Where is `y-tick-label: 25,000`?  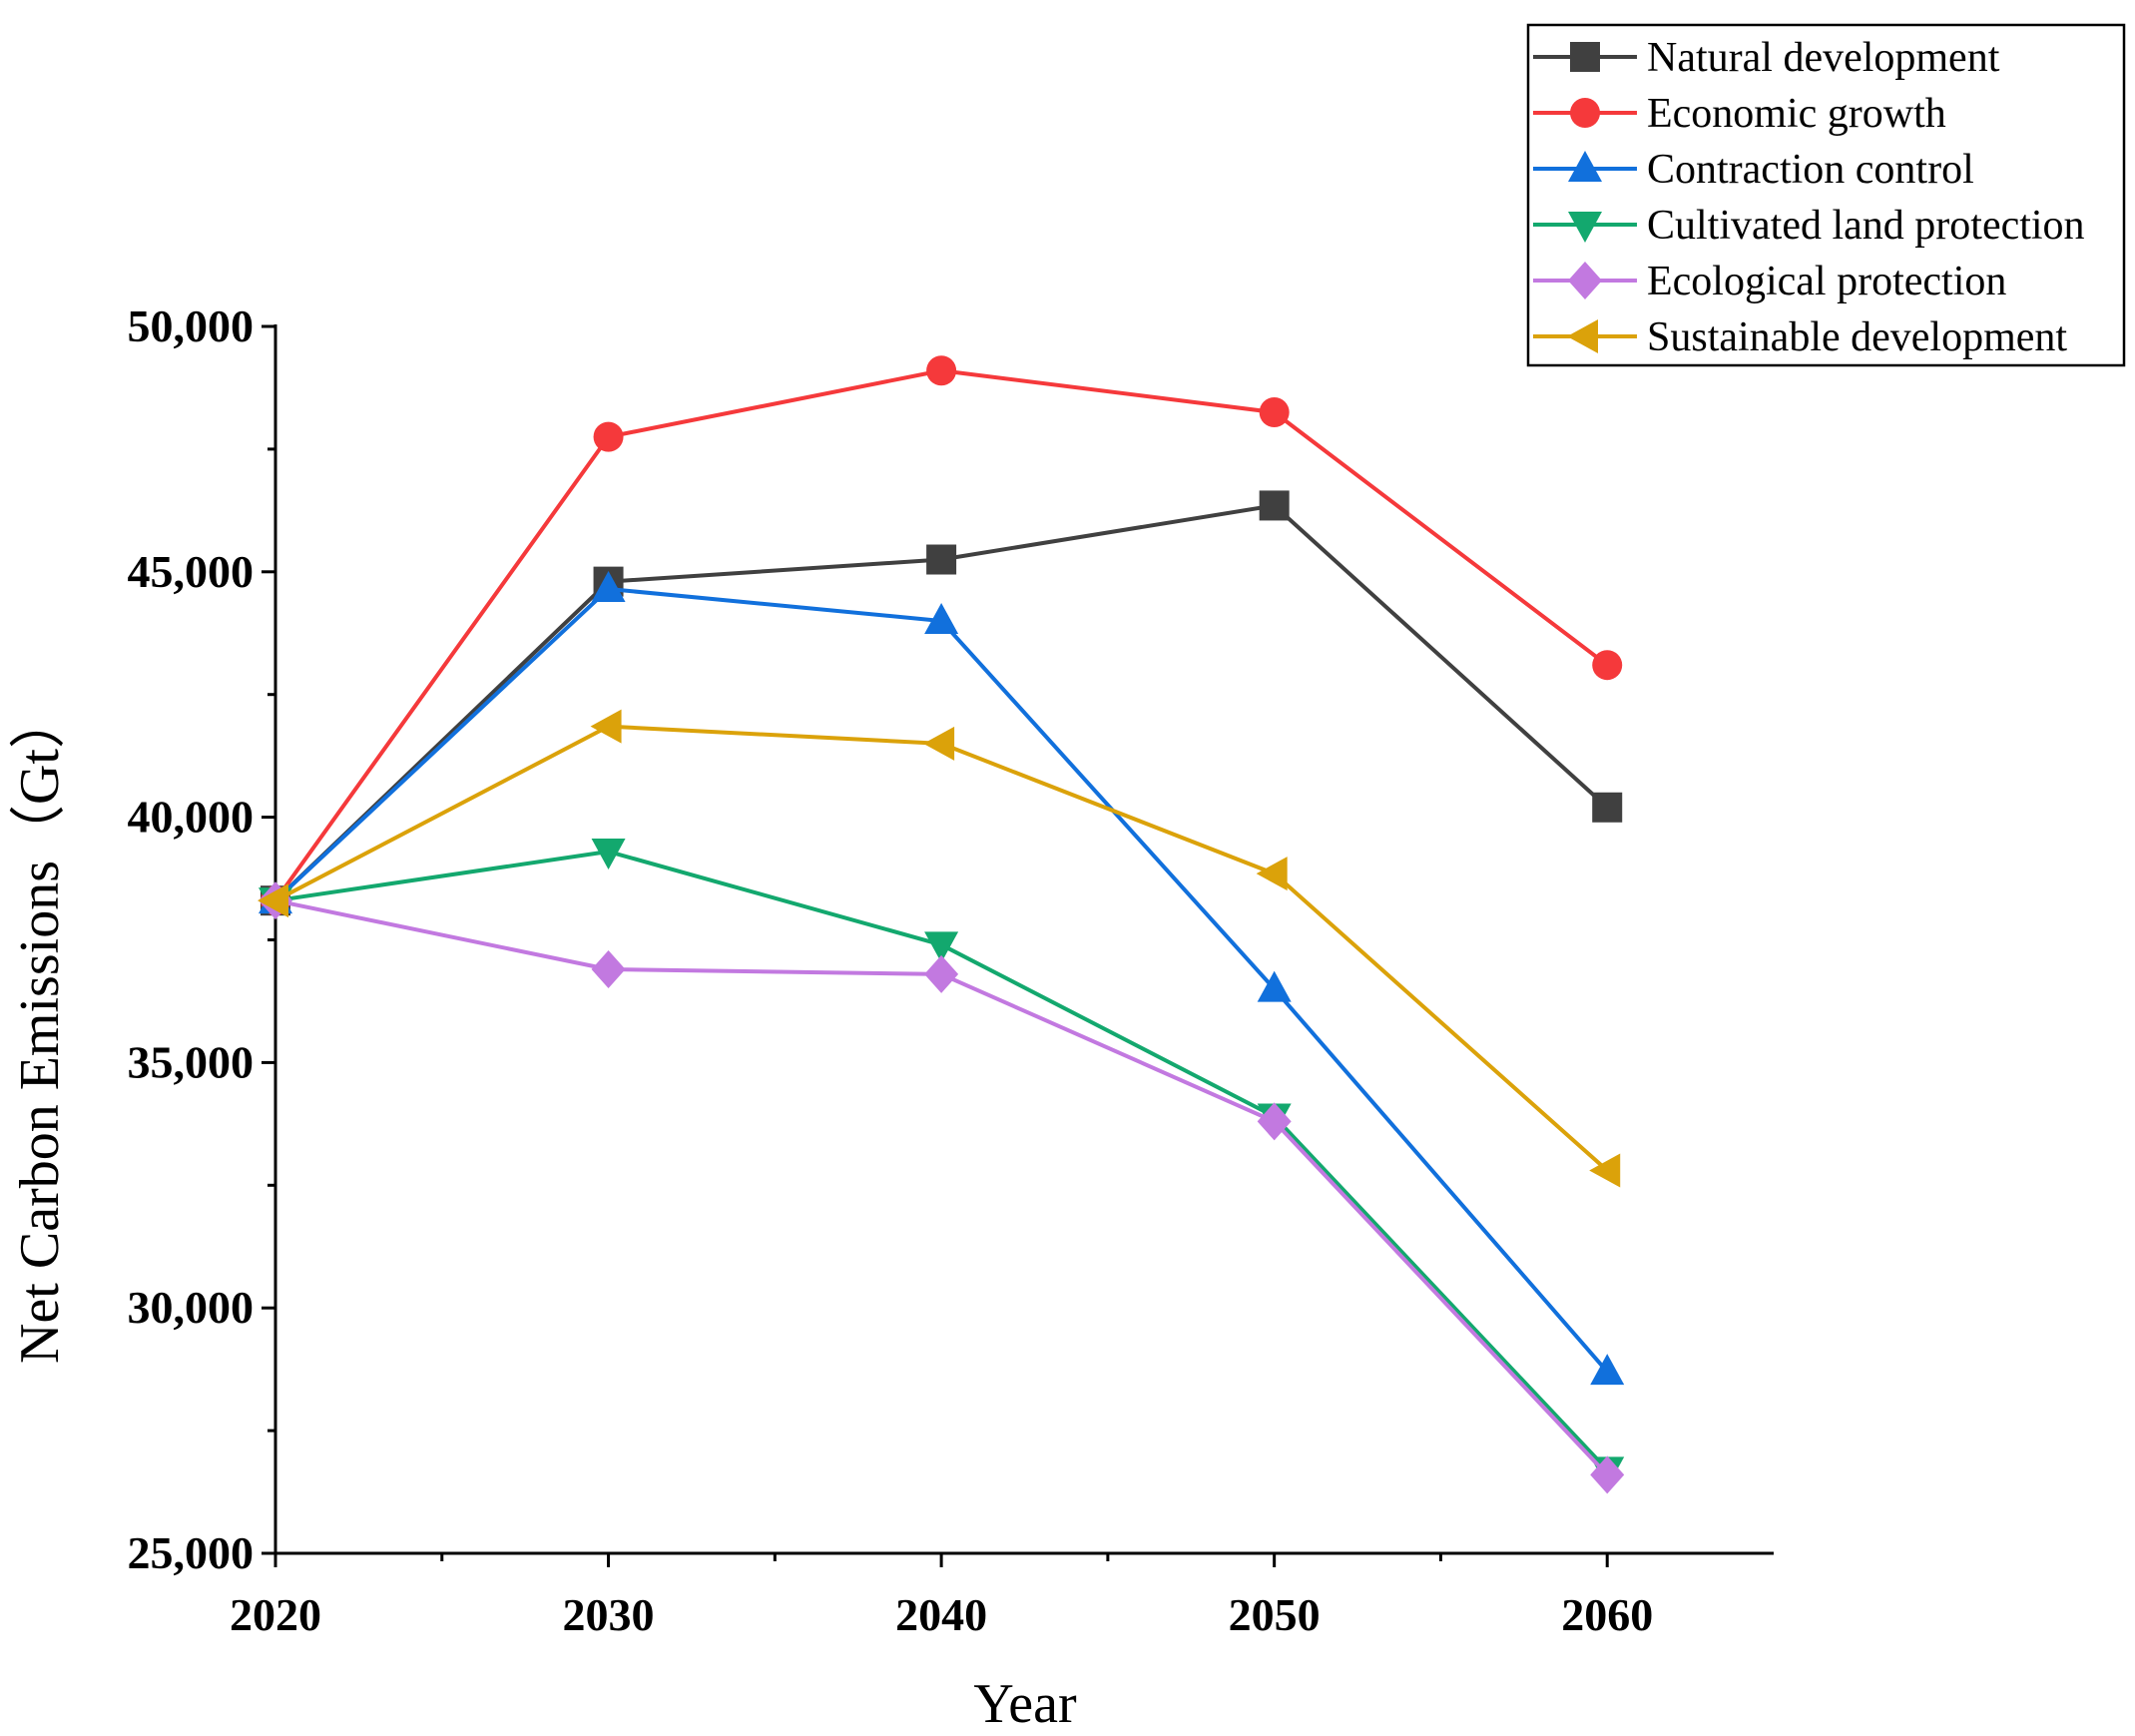 y-tick-label: 25,000 is located at coordinates (191, 1552).